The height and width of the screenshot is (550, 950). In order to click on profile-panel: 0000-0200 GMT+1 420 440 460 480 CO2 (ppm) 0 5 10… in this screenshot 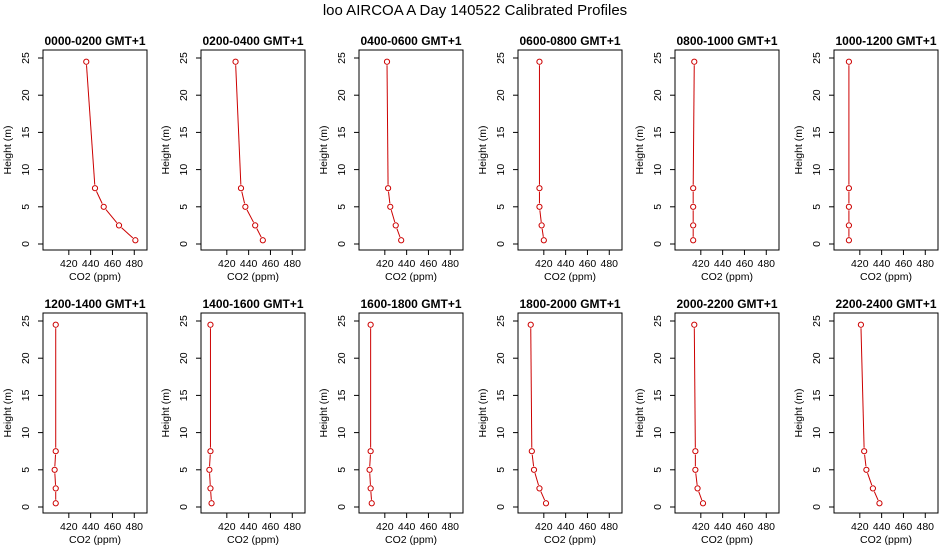, I will do `click(75, 158)`.